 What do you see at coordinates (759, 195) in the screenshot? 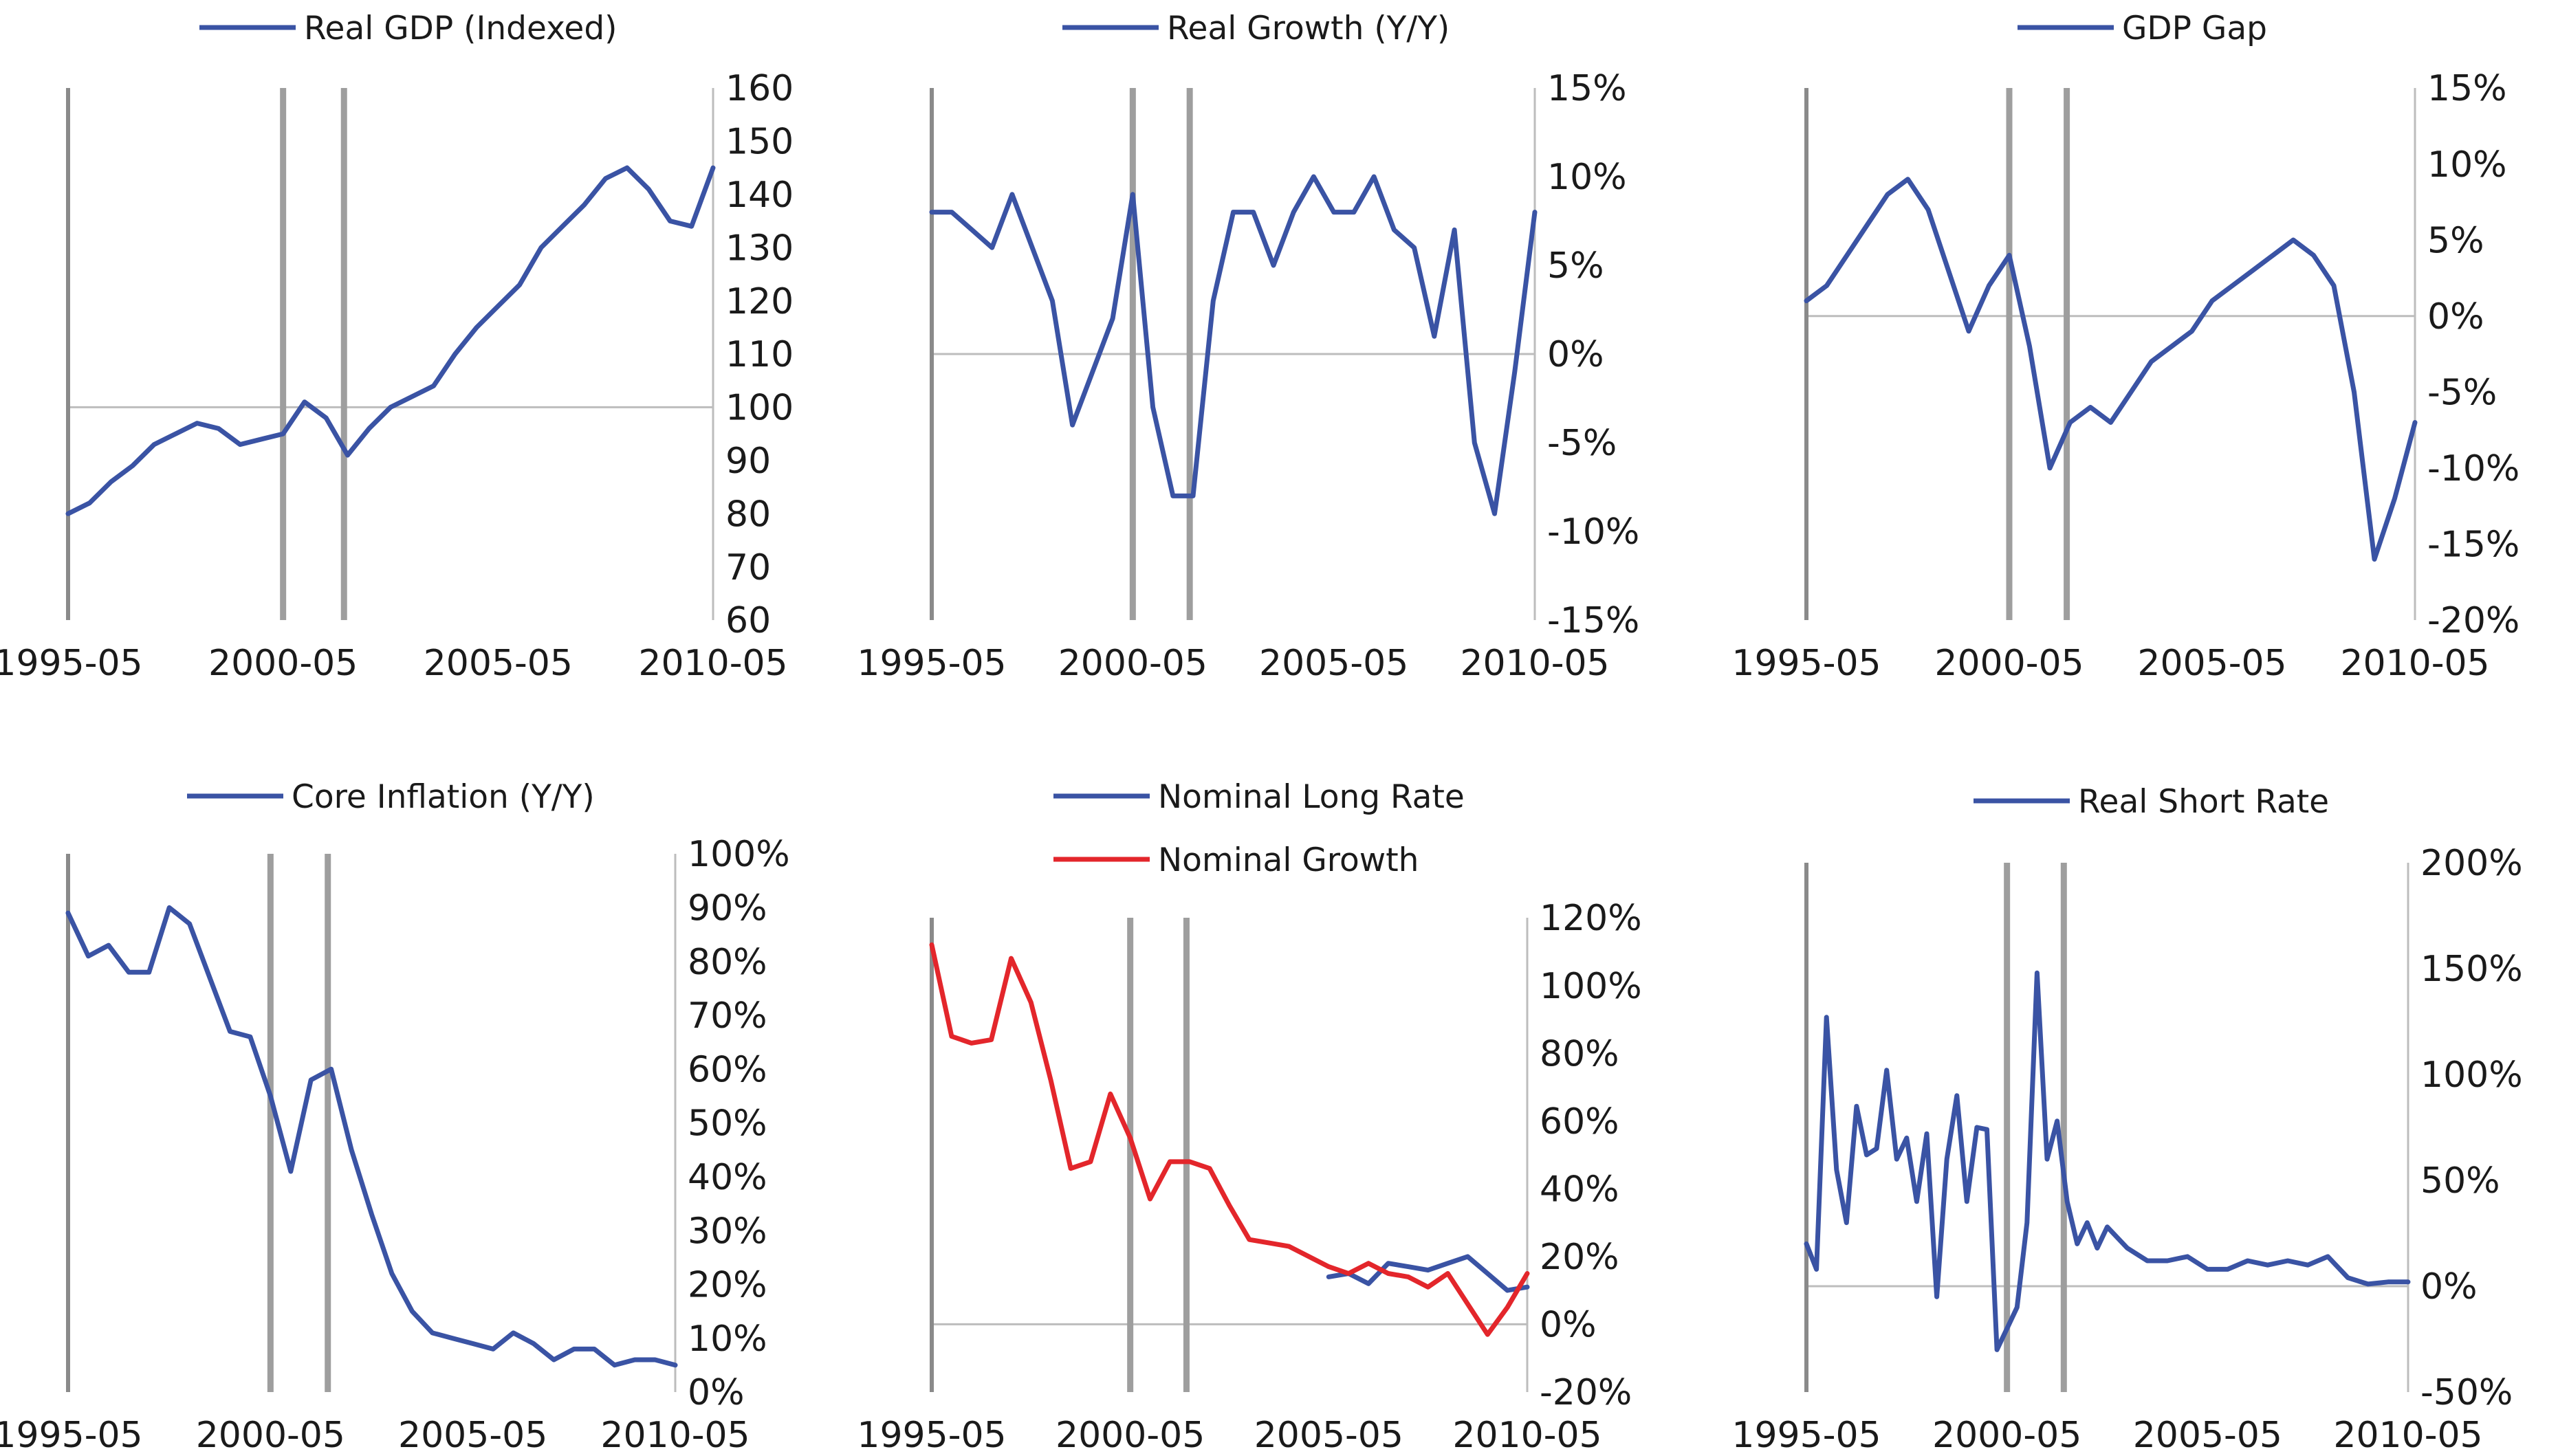
I see `y-tick-label: 140` at bounding box center [759, 195].